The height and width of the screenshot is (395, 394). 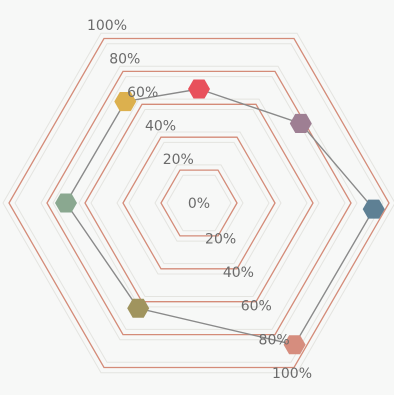 What do you see at coordinates (178, 160) in the screenshot?
I see `tick-label-left-20: 20%` at bounding box center [178, 160].